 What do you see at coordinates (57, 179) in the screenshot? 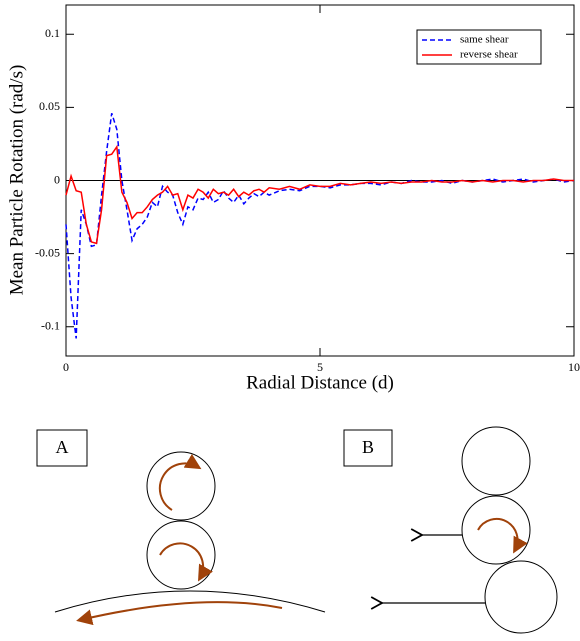
I see `y-tick-label: 0` at bounding box center [57, 179].